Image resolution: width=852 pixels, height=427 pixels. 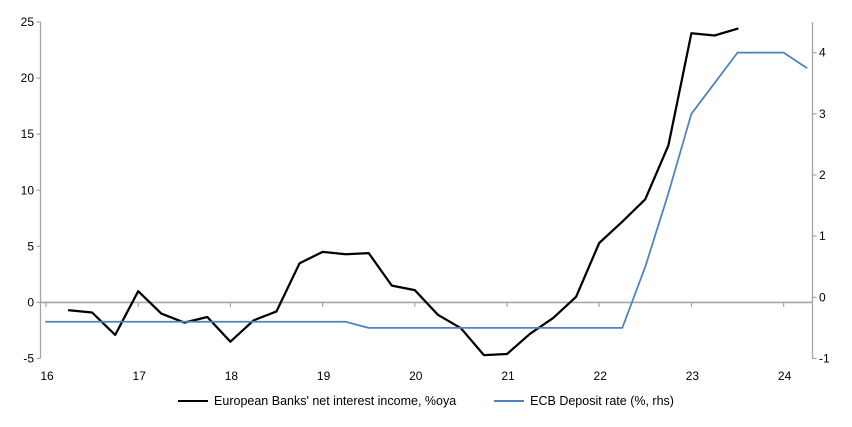 What do you see at coordinates (28, 22) in the screenshot?
I see `left-axis-tick-label: 25` at bounding box center [28, 22].